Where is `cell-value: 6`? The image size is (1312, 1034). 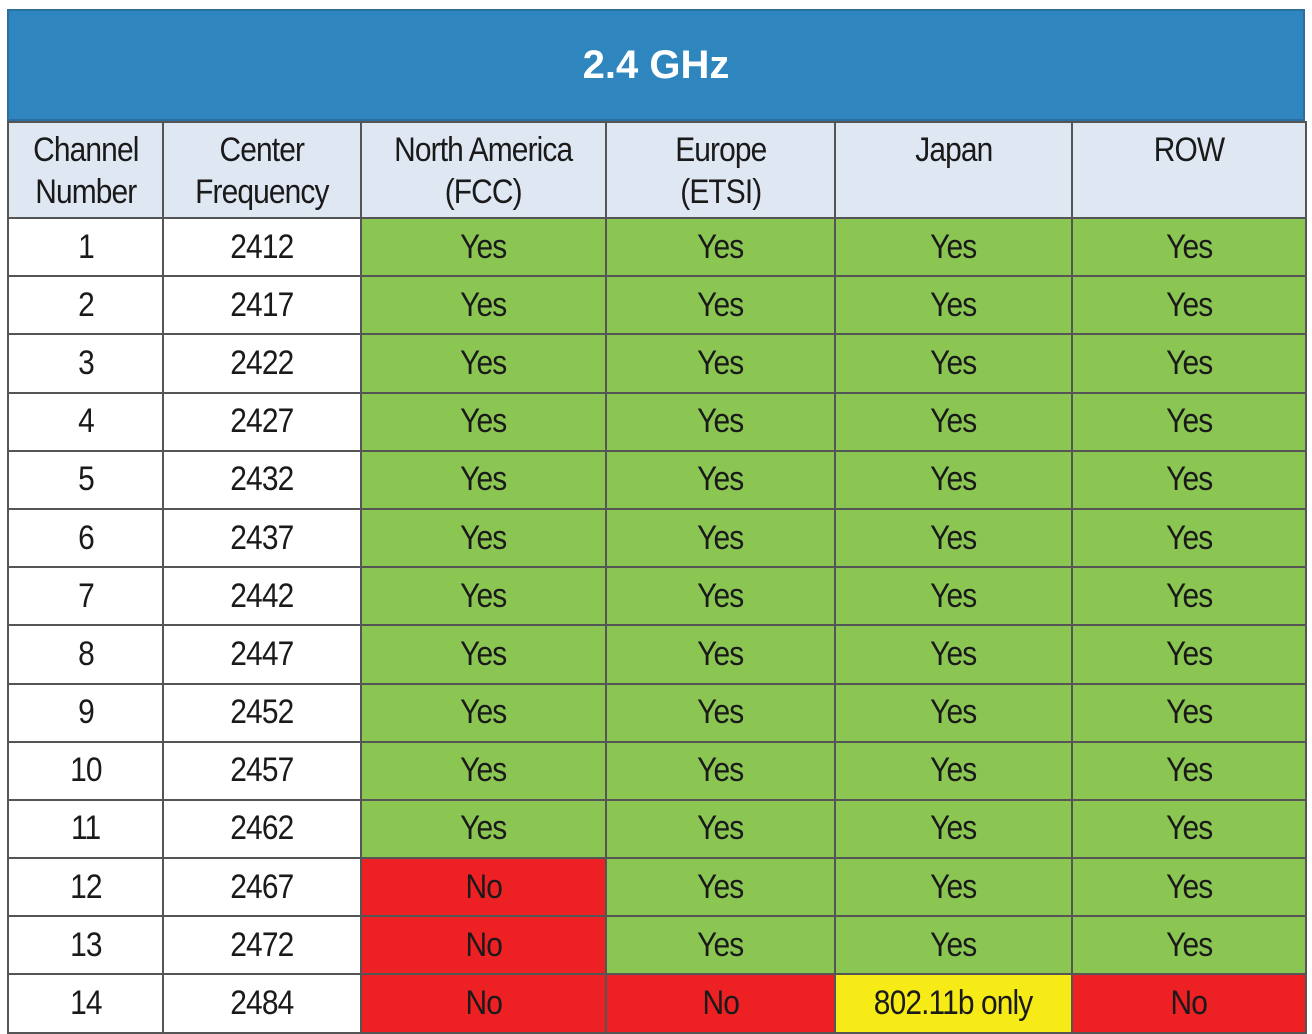 cell-value: 6 is located at coordinates (86, 537).